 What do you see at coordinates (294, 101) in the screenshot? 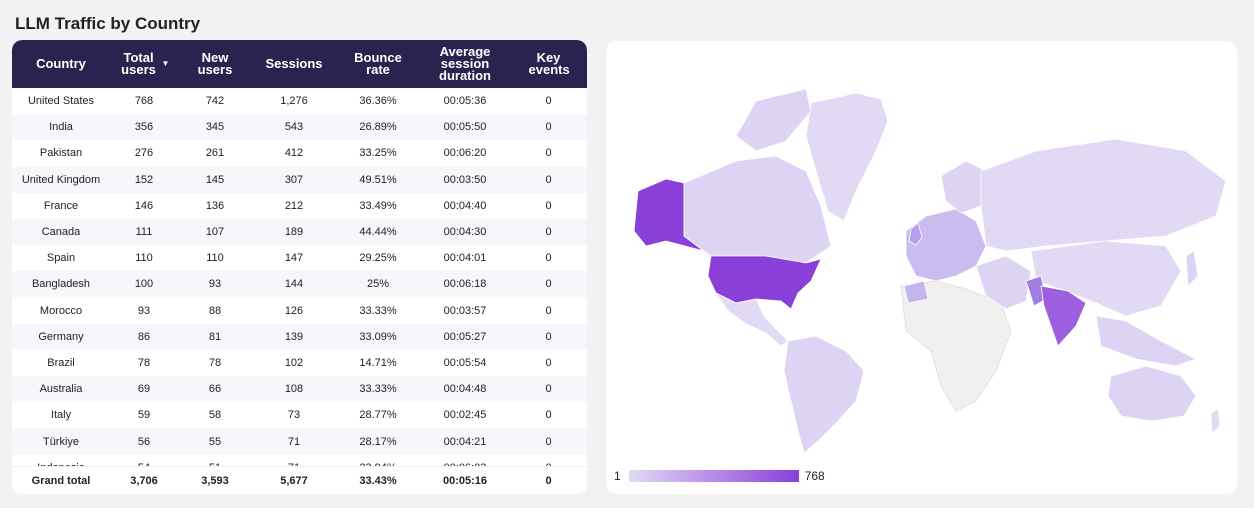
I see `table-cell: 1,276` at bounding box center [294, 101].